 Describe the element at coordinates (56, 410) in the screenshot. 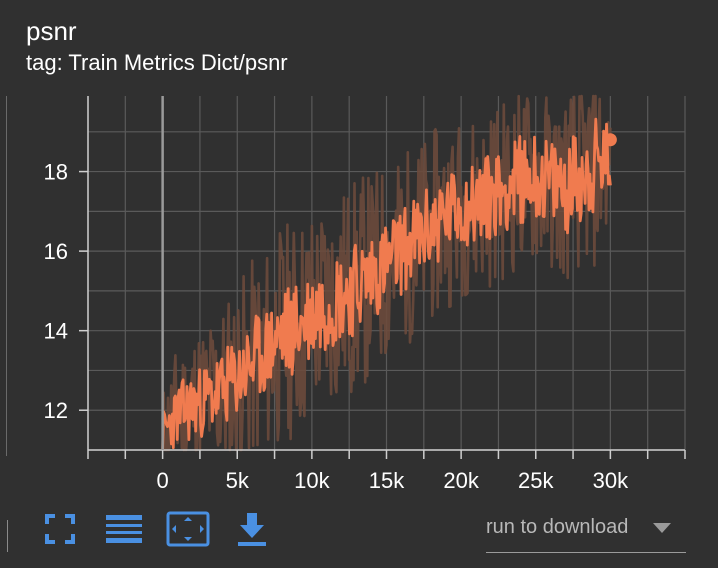

I see `y-tick-label: 12` at that location.